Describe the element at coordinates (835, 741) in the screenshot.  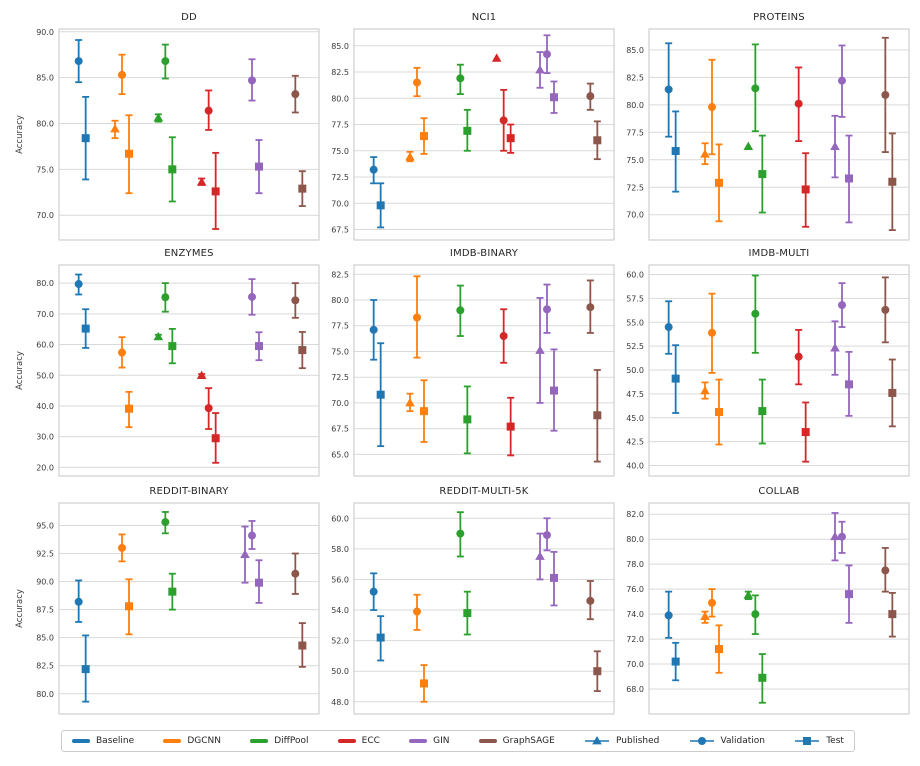
I see `legend-label: Test` at that location.